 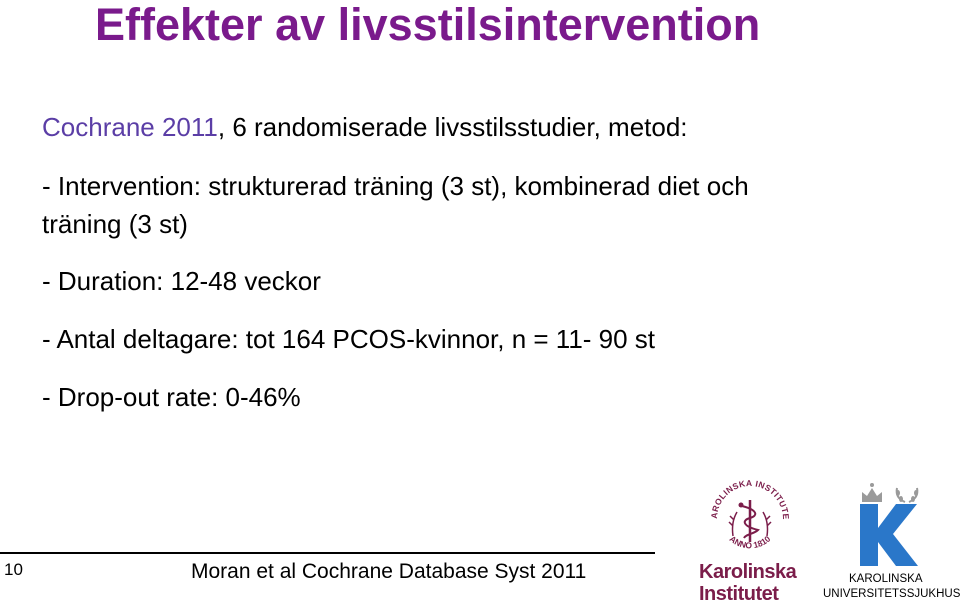 I want to click on karolinska-universitetssjukhuset-logo: KAROLINSKA UNIVERSITETSSJUKHUSET, so click(x=887, y=544).